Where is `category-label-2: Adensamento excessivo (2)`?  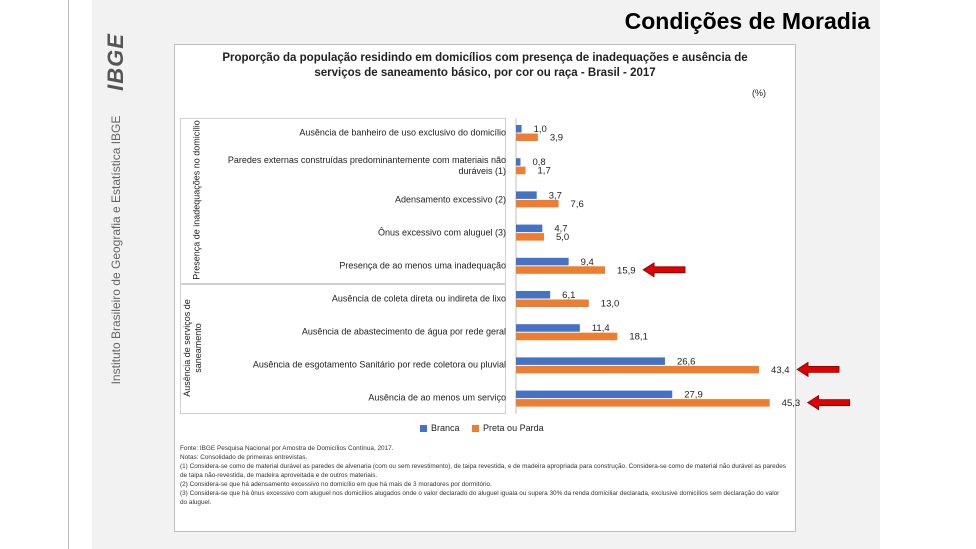 category-label-2: Adensamento excessivo (2) is located at coordinates (450, 199).